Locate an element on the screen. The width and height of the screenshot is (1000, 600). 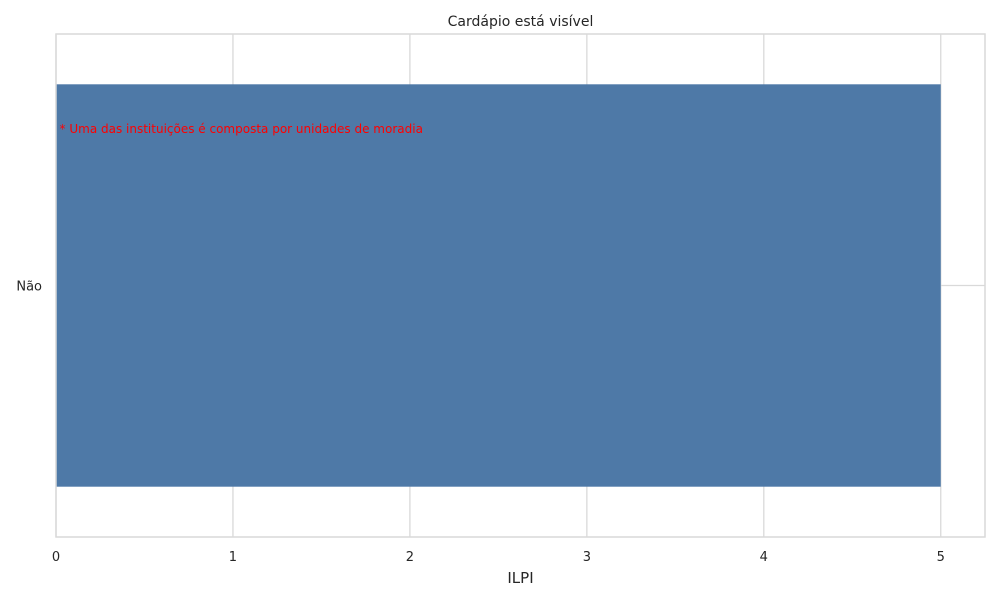
y-tick-label: Não is located at coordinates (29, 287).